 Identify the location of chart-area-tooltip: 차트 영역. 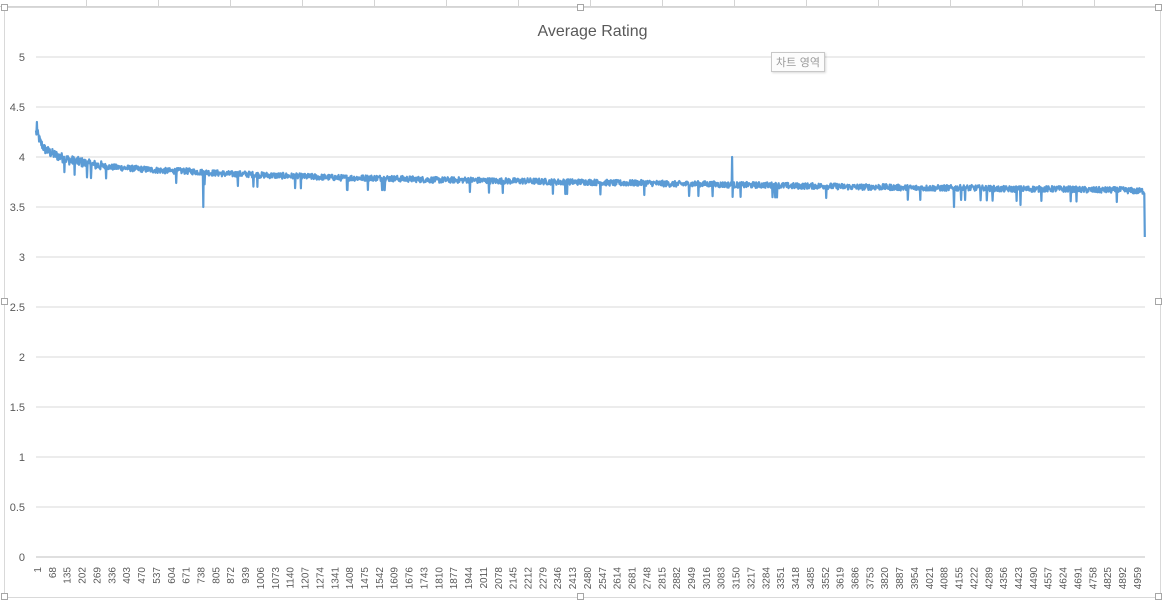
(798, 62).